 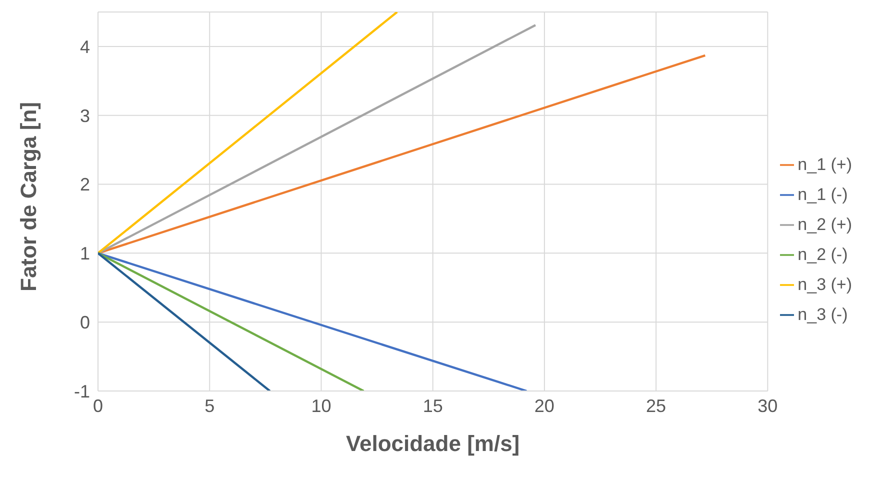 I want to click on x-tick-label: 25, so click(x=656, y=406).